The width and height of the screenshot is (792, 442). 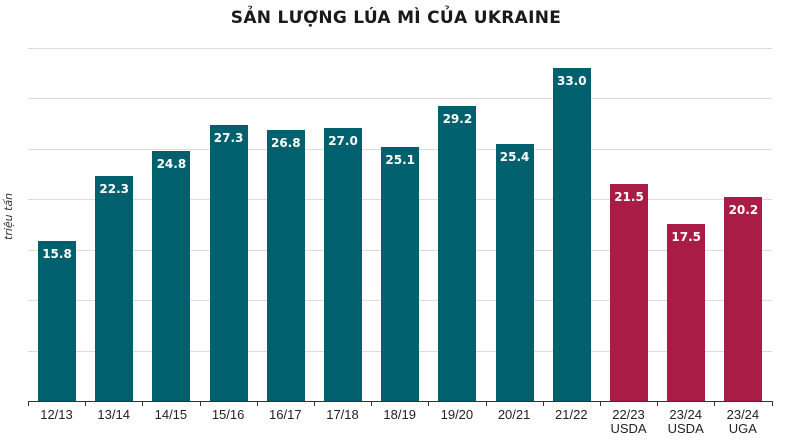 I want to click on x-tick-label: 21/22, so click(x=571, y=414).